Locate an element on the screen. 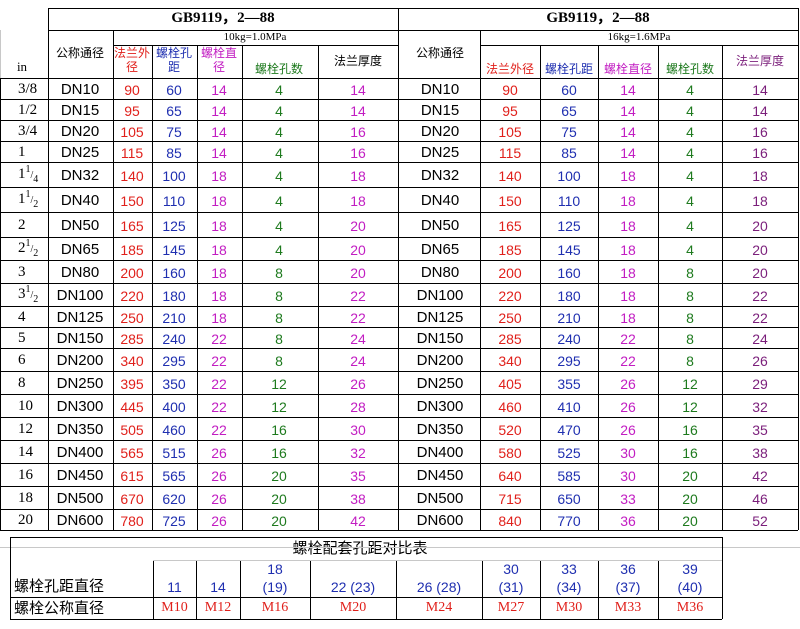  nominal-dn-left: DN65 is located at coordinates (80, 249).